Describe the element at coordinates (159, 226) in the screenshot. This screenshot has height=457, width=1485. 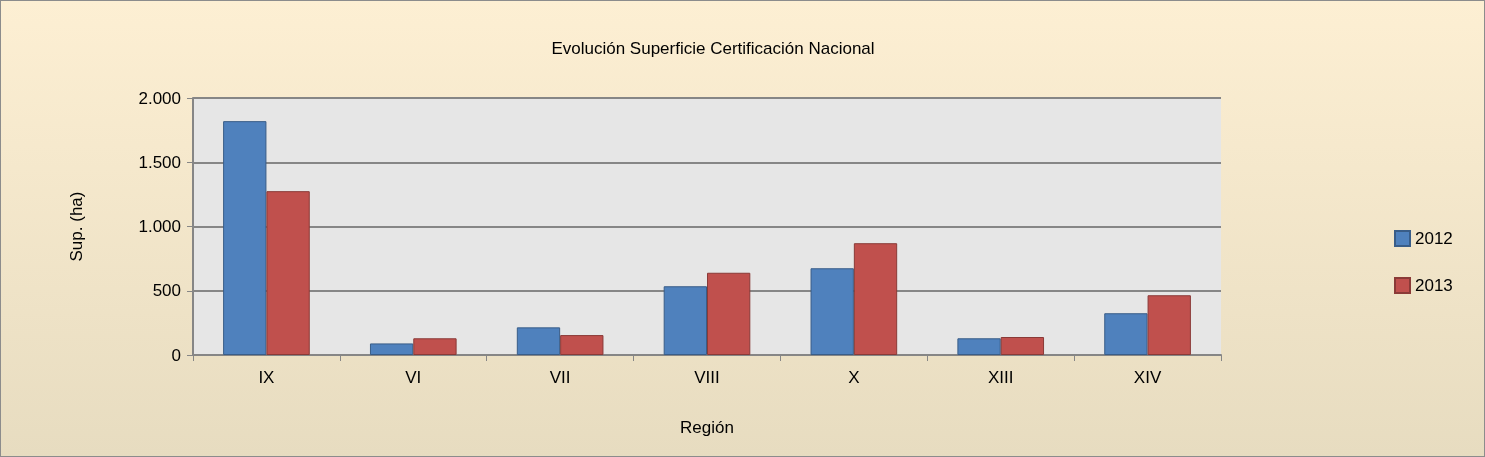
I see `y-tick-label: 1.000` at that location.